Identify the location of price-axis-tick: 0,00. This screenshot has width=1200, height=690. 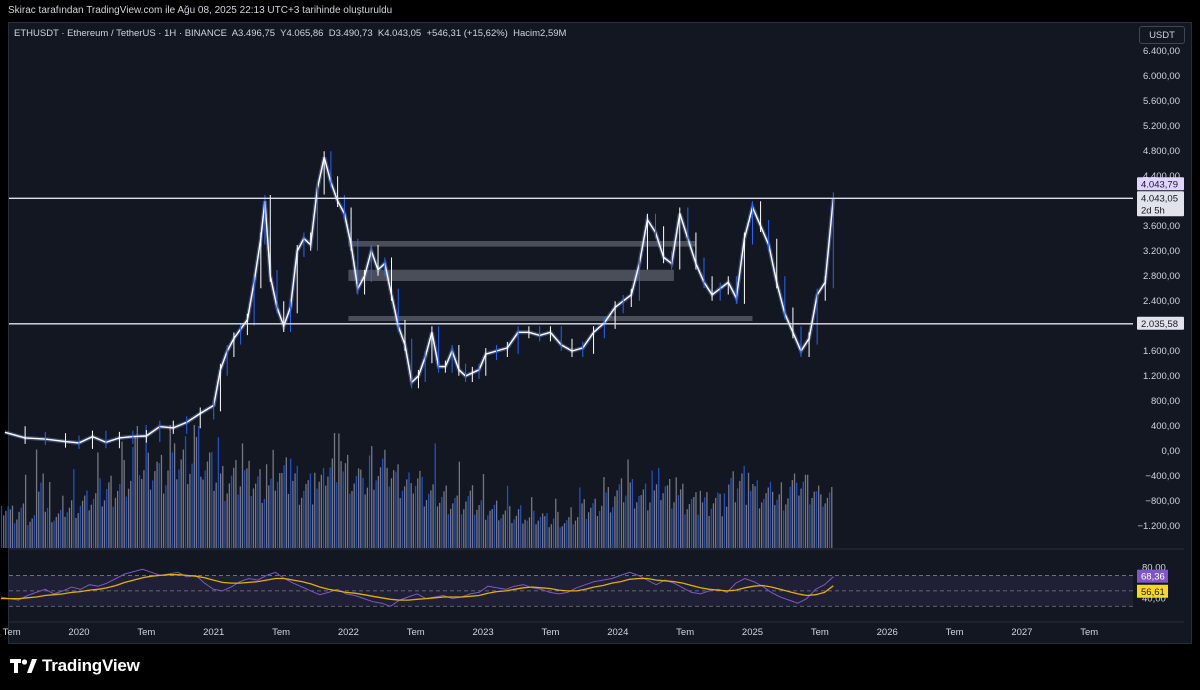
(1171, 451).